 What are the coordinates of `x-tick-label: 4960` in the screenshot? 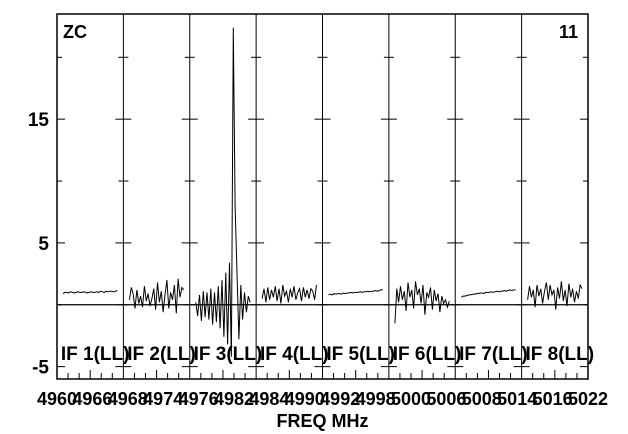 It's located at (57, 399).